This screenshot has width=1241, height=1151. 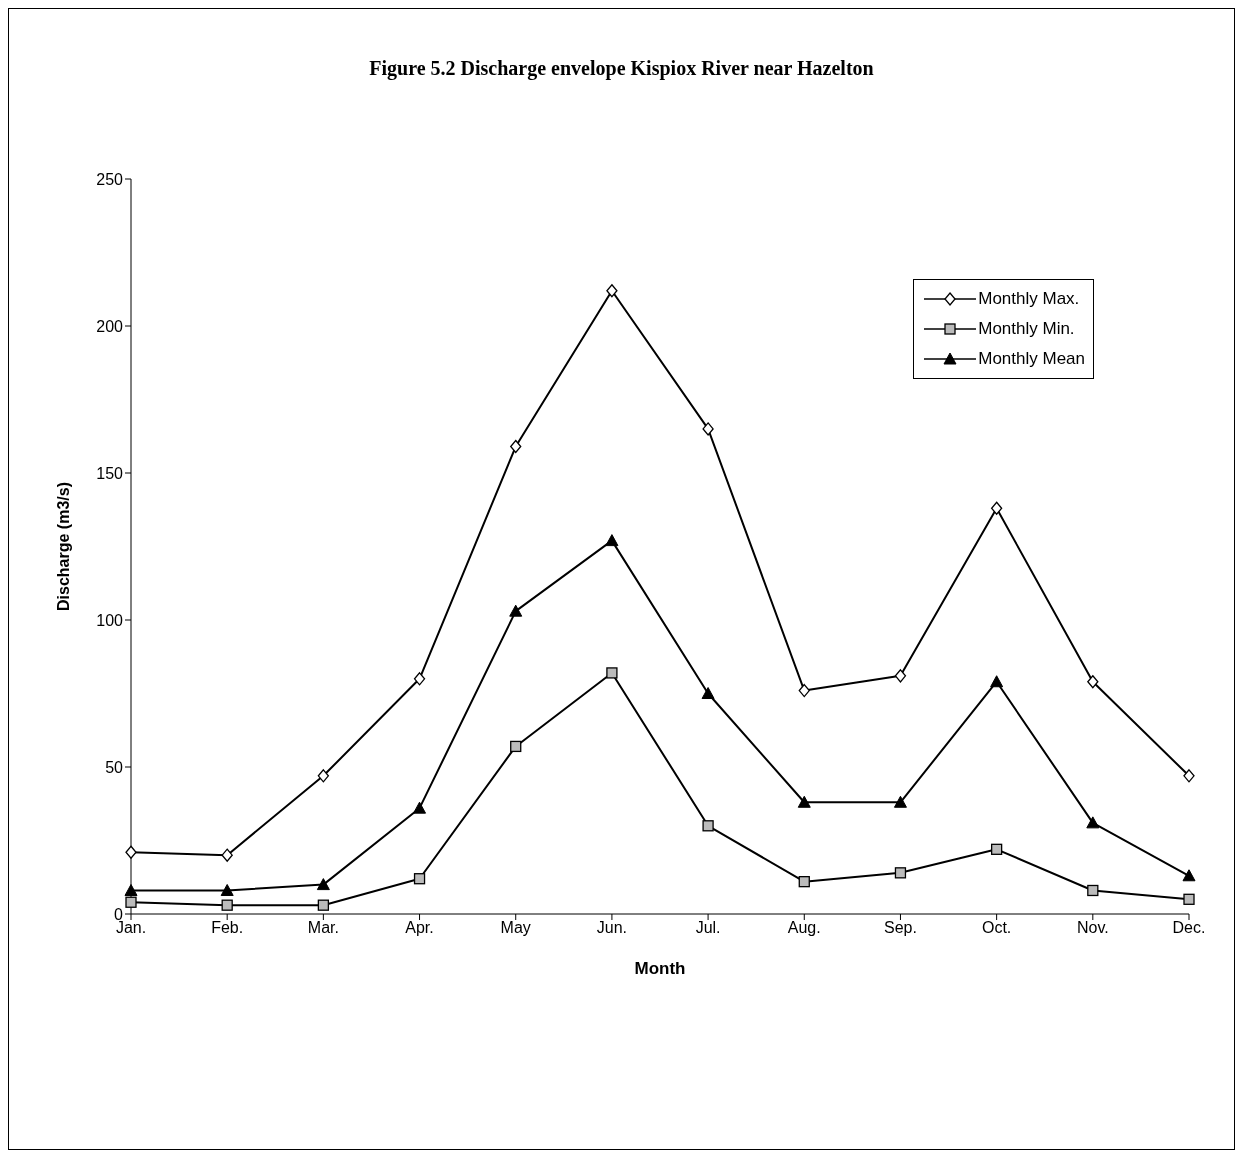 What do you see at coordinates (1029, 299) in the screenshot?
I see `legend-label: Monthly Max.` at bounding box center [1029, 299].